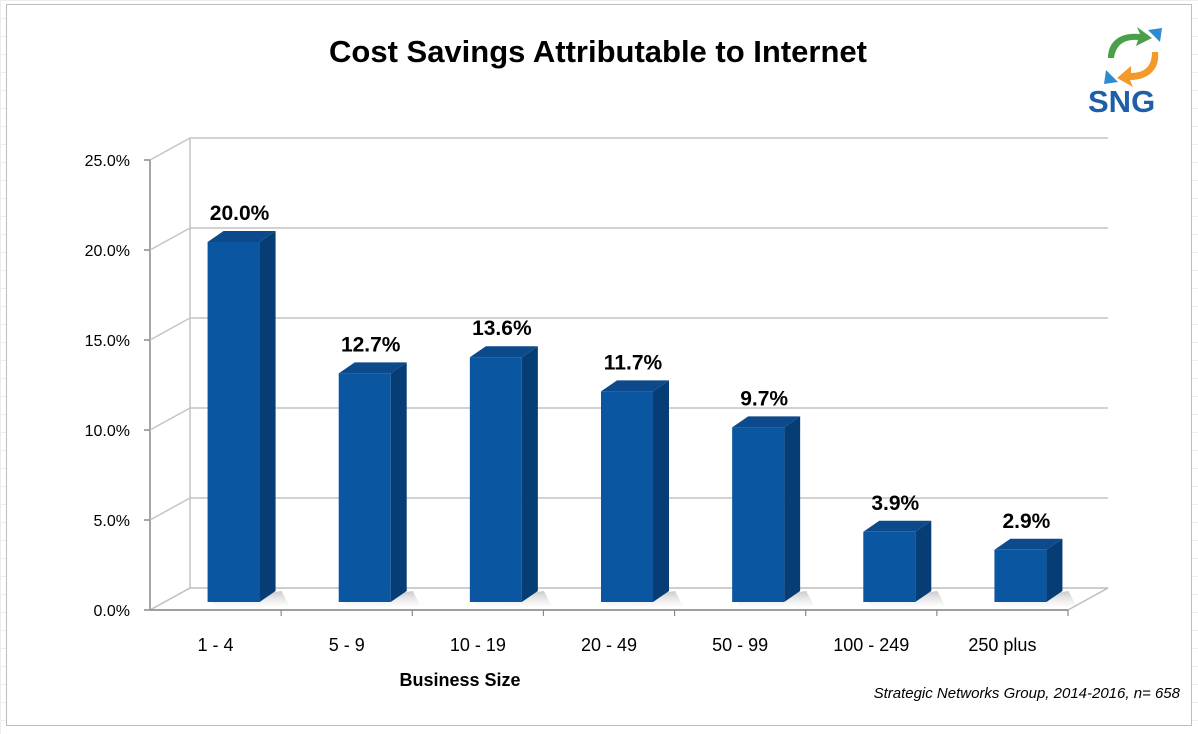 The width and height of the screenshot is (1198, 734). What do you see at coordinates (764, 398) in the screenshot?
I see `data-label: 9.7%` at bounding box center [764, 398].